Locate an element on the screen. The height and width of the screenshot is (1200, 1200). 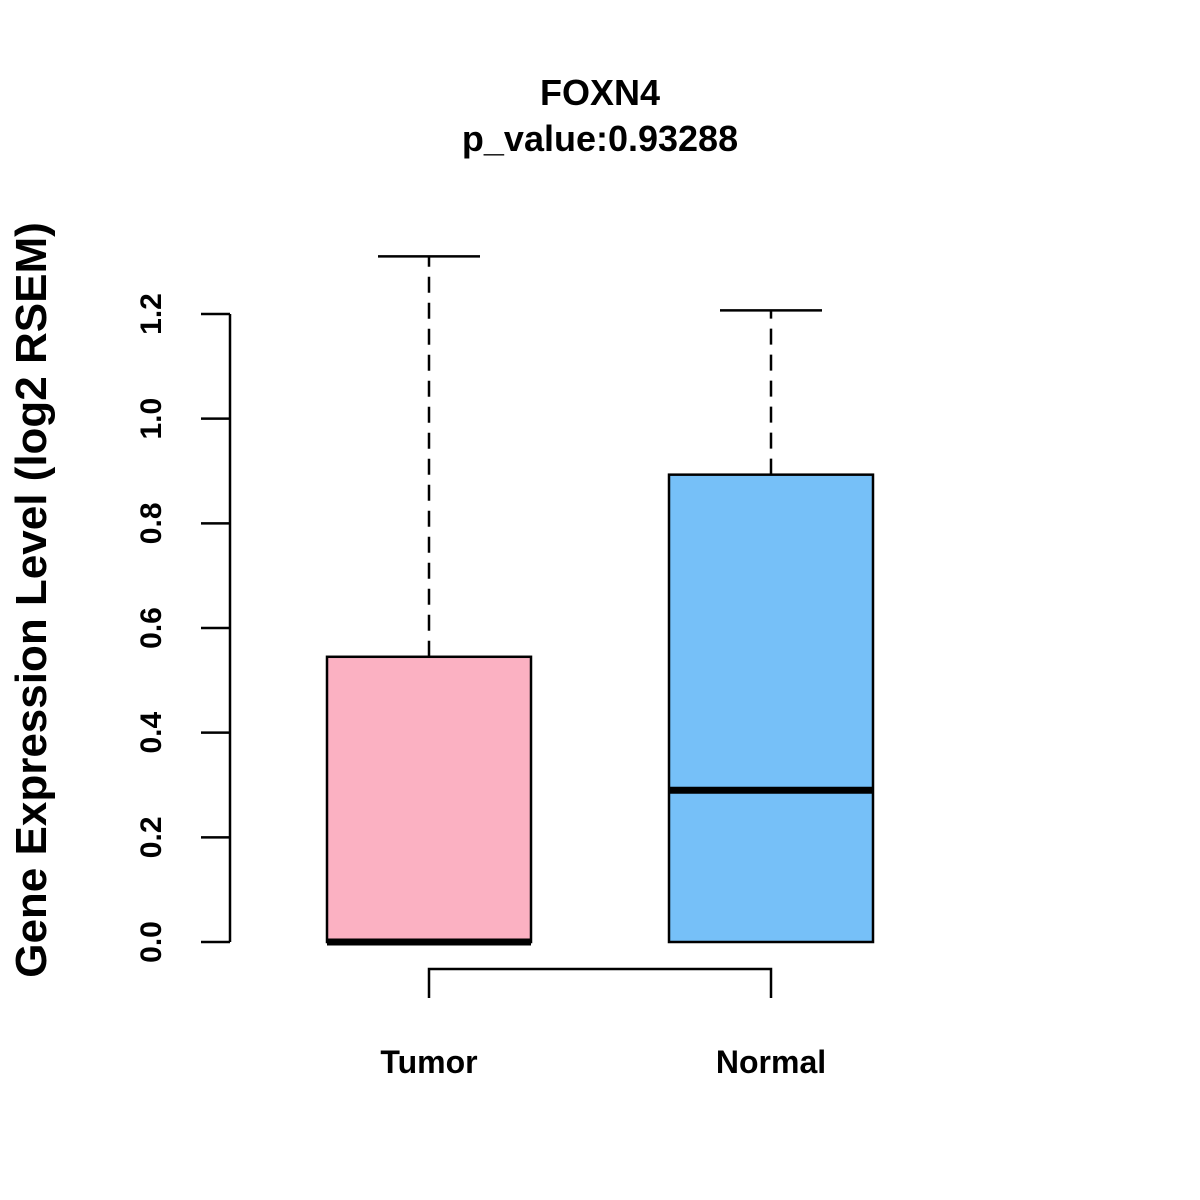
y-tick-label: 0.8 is located at coordinates (151, 523).